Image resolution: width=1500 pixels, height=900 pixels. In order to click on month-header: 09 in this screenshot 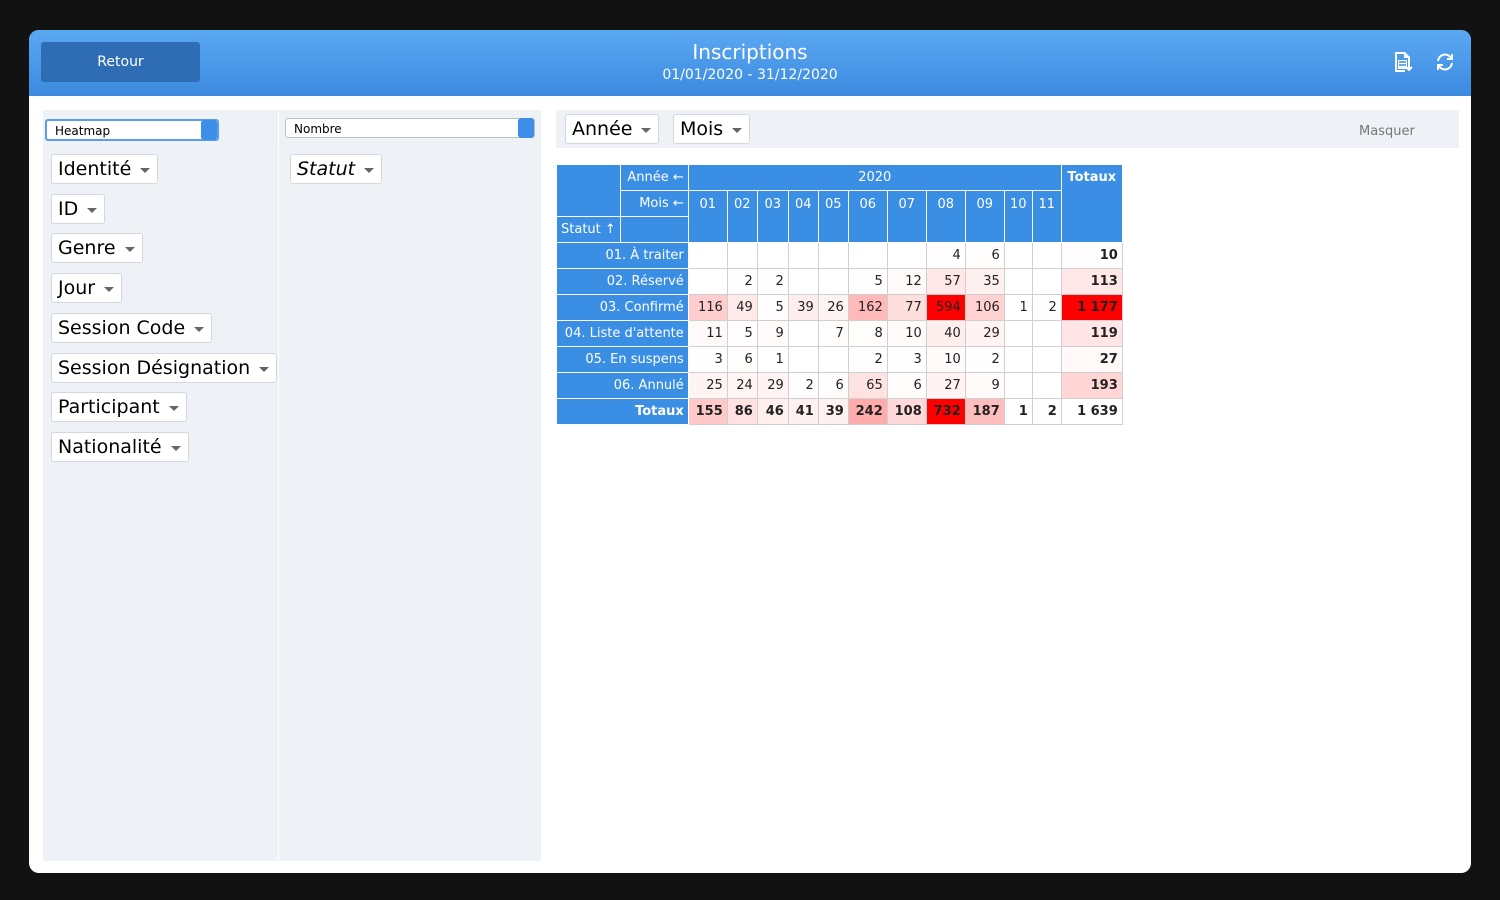, I will do `click(984, 216)`.